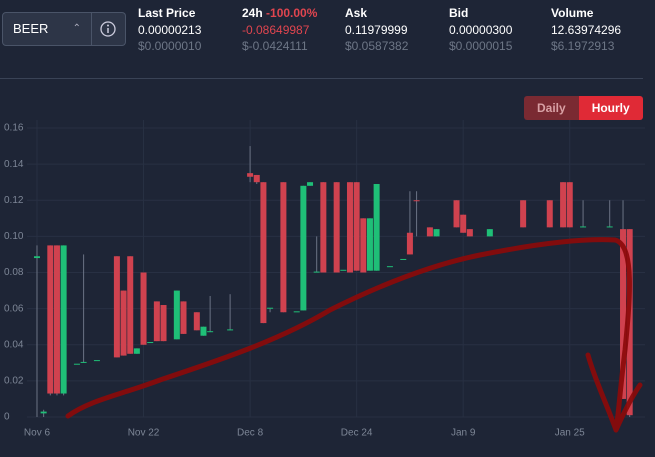 The height and width of the screenshot is (457, 655). I want to click on stat: Bid 0.00000300 $0.0000015, so click(480, 30).